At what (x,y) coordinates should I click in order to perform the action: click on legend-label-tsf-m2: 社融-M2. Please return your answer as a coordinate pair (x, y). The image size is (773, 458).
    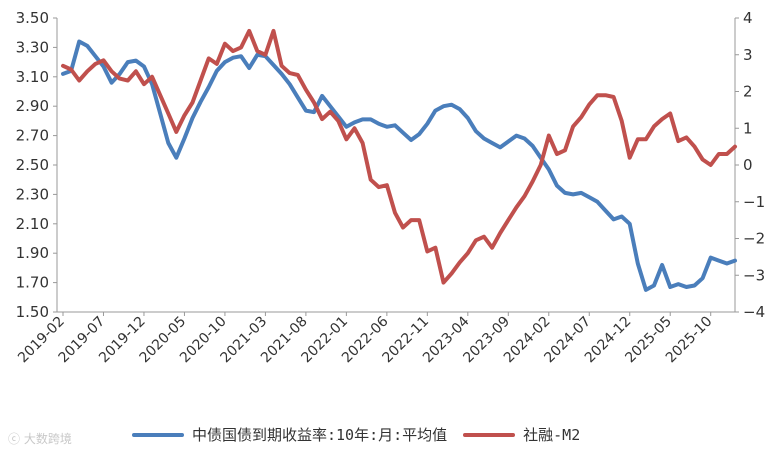
    Looking at the image, I should click on (552, 435).